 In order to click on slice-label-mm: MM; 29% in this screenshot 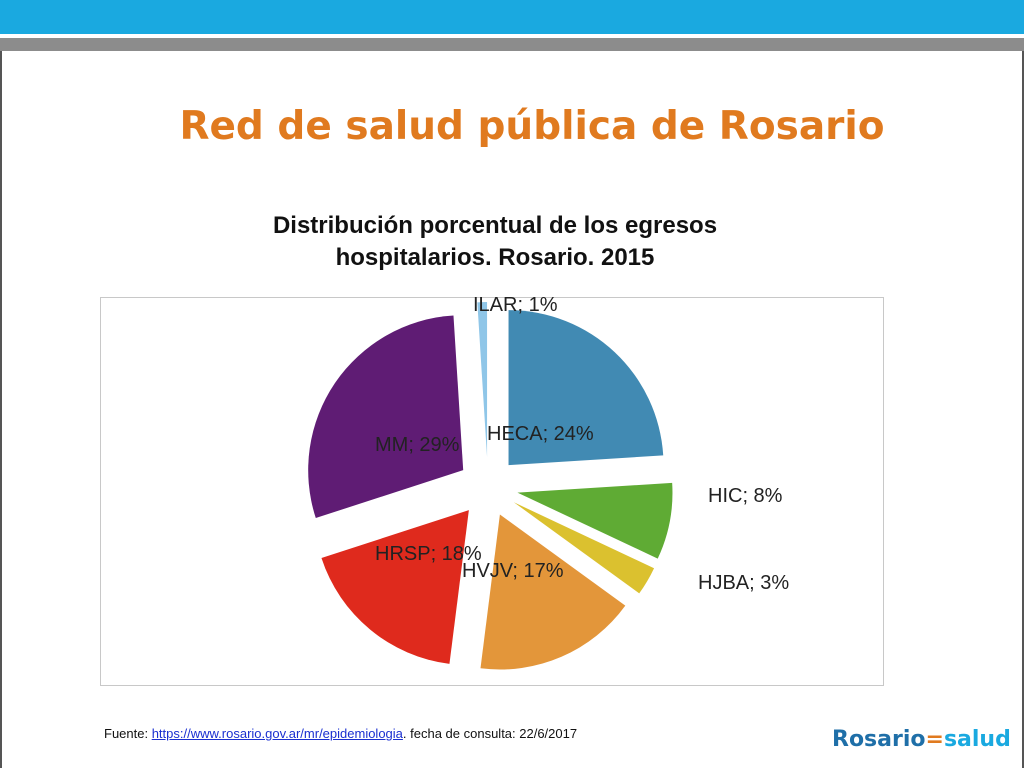, I will do `click(417, 445)`.